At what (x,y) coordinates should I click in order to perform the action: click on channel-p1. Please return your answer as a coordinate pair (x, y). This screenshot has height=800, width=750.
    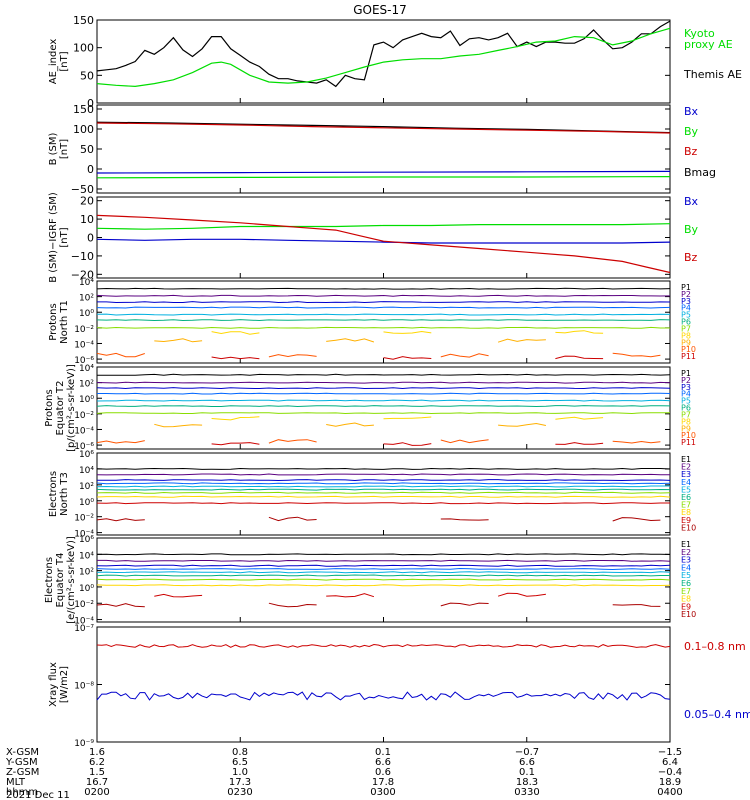
    Looking at the image, I should click on (384, 374).